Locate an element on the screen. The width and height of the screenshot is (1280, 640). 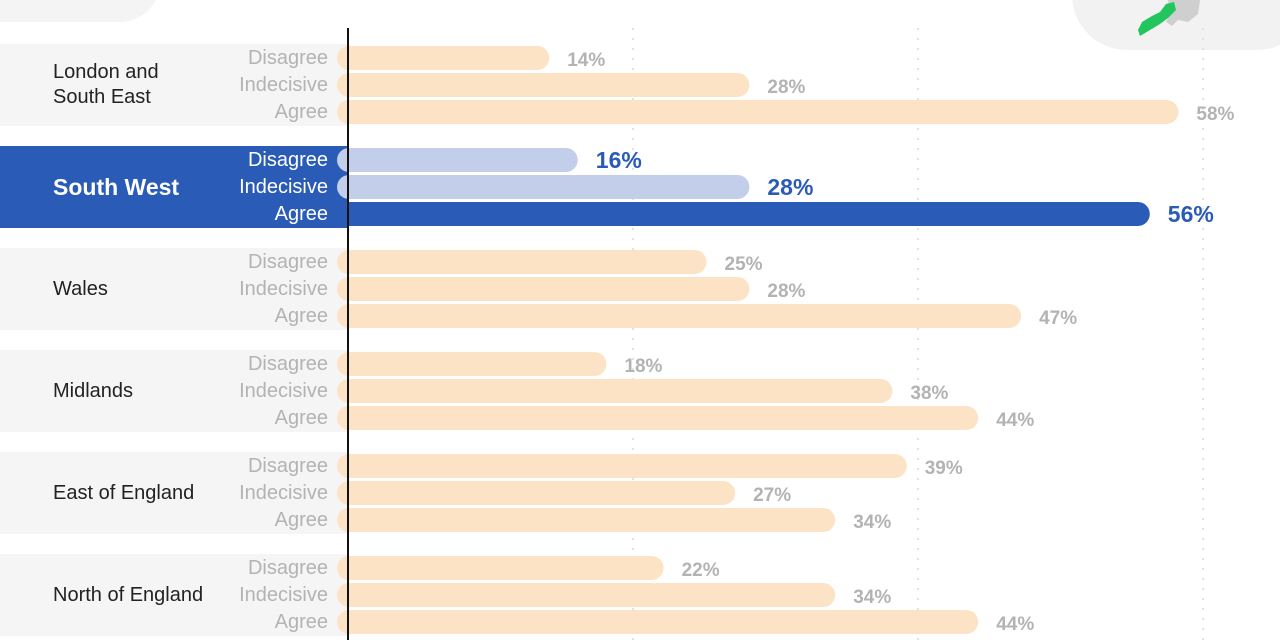
region-name-line: Midlands is located at coordinates (93, 390).